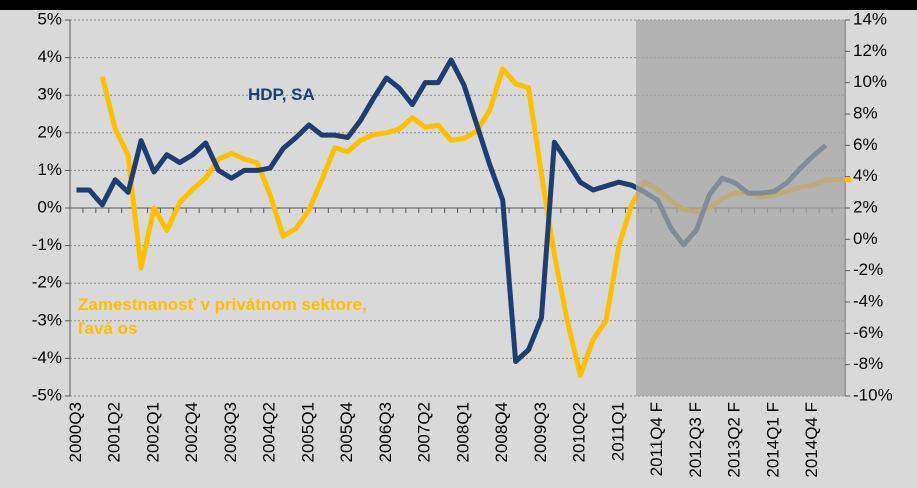 Image resolution: width=917 pixels, height=488 pixels. I want to click on y2-tick-label: 0%, so click(865, 238).